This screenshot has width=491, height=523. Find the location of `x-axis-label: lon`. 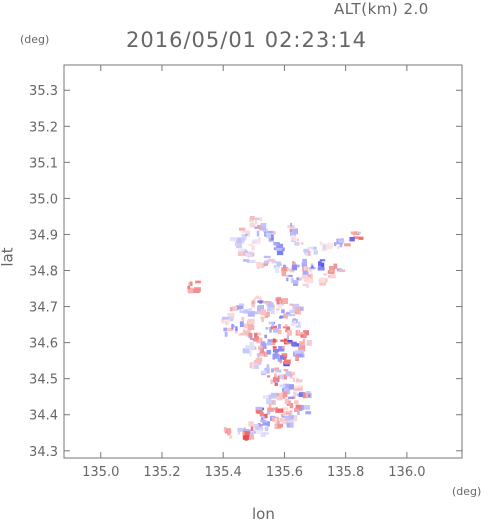

x-axis-label: lon is located at coordinates (263, 514).